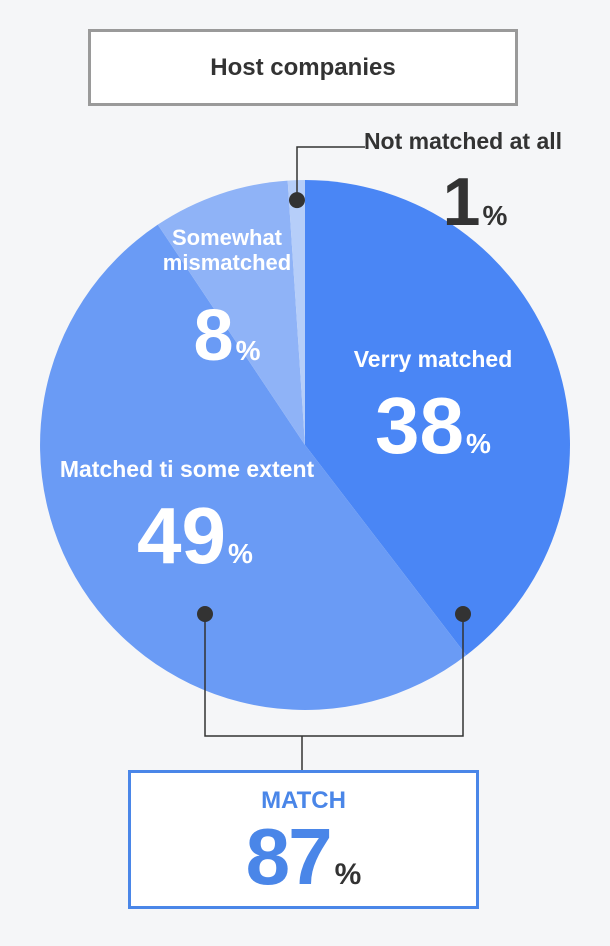 The image size is (610, 946). What do you see at coordinates (334, 675) in the screenshot?
I see `match-bracket` at bounding box center [334, 675].